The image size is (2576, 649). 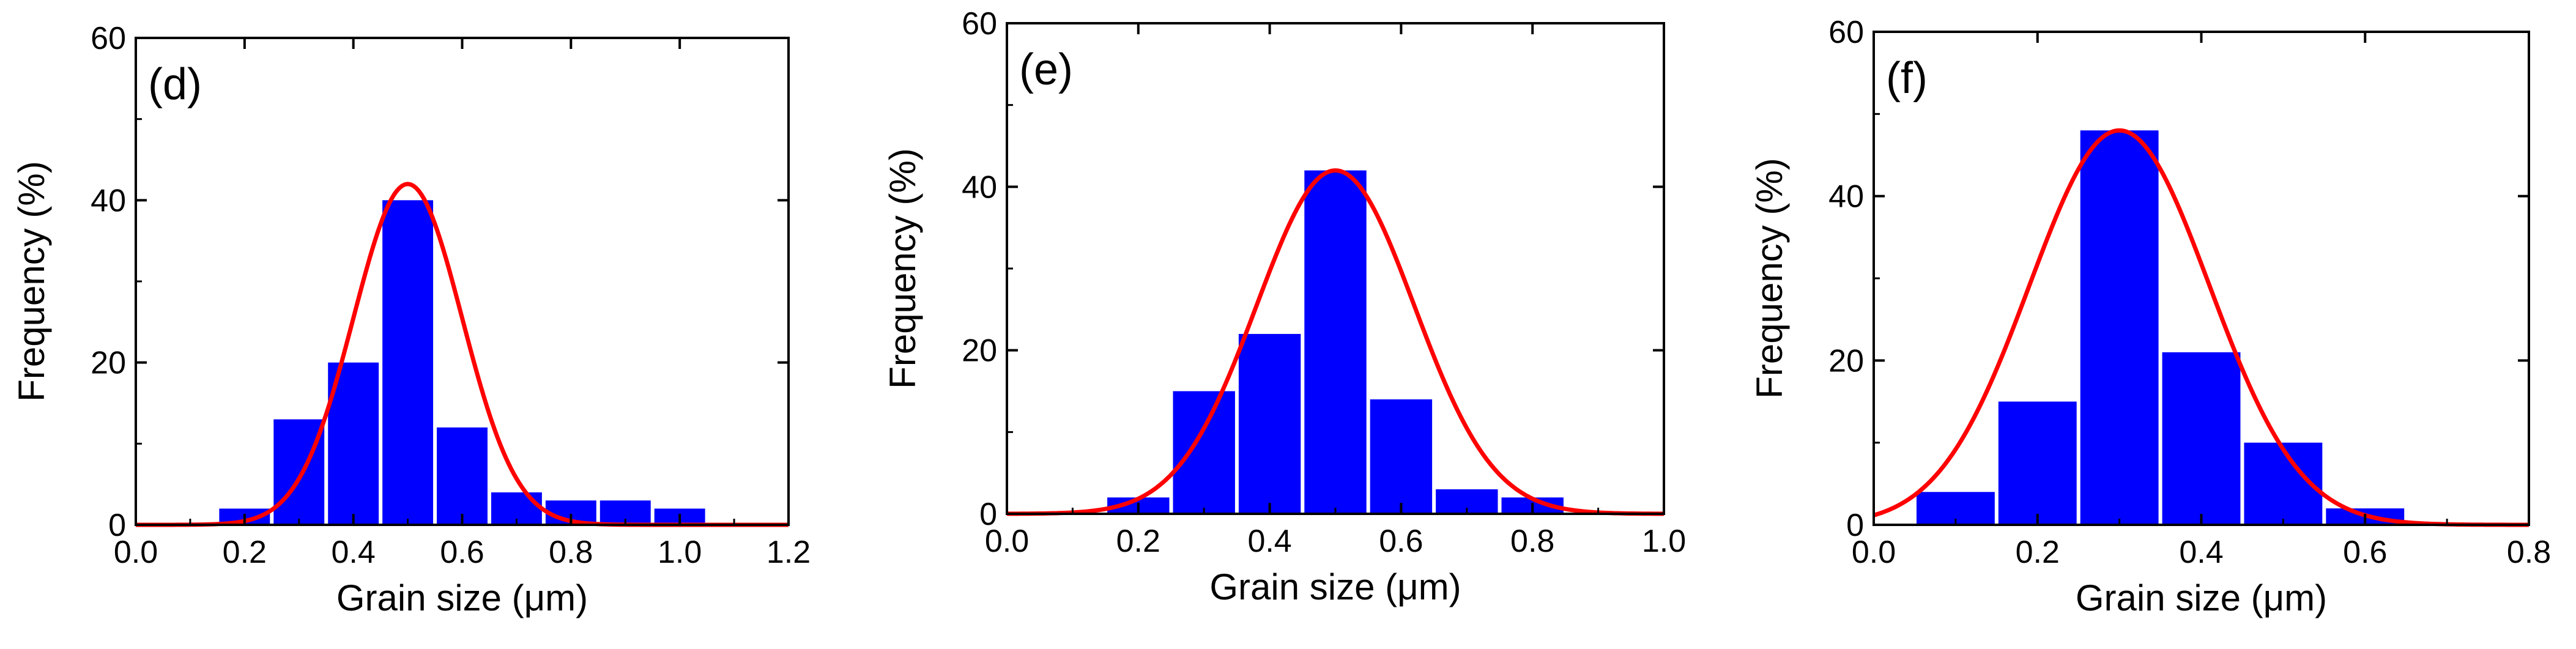 I want to click on panel-label: (e), so click(x=1046, y=69).